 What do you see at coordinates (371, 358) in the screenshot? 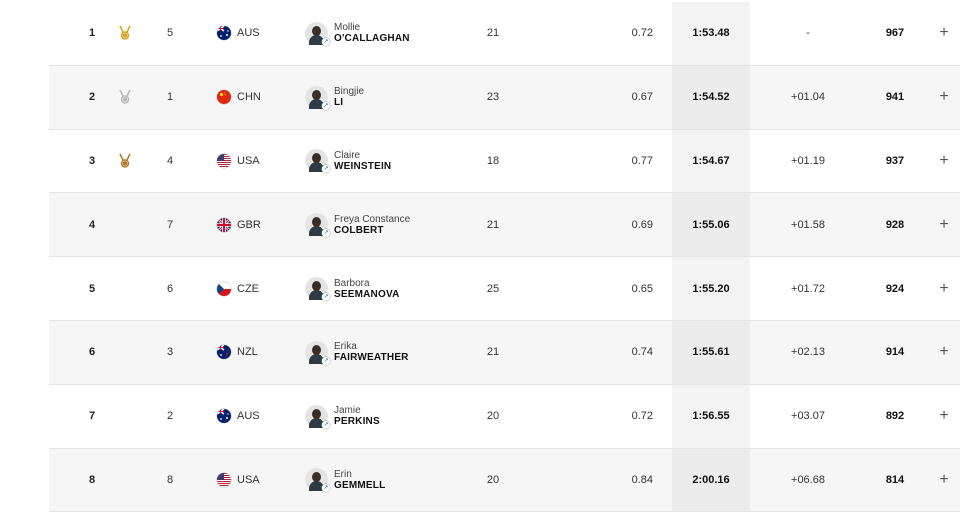
I see `athlete-family-name: FAIRWEATHER` at bounding box center [371, 358].